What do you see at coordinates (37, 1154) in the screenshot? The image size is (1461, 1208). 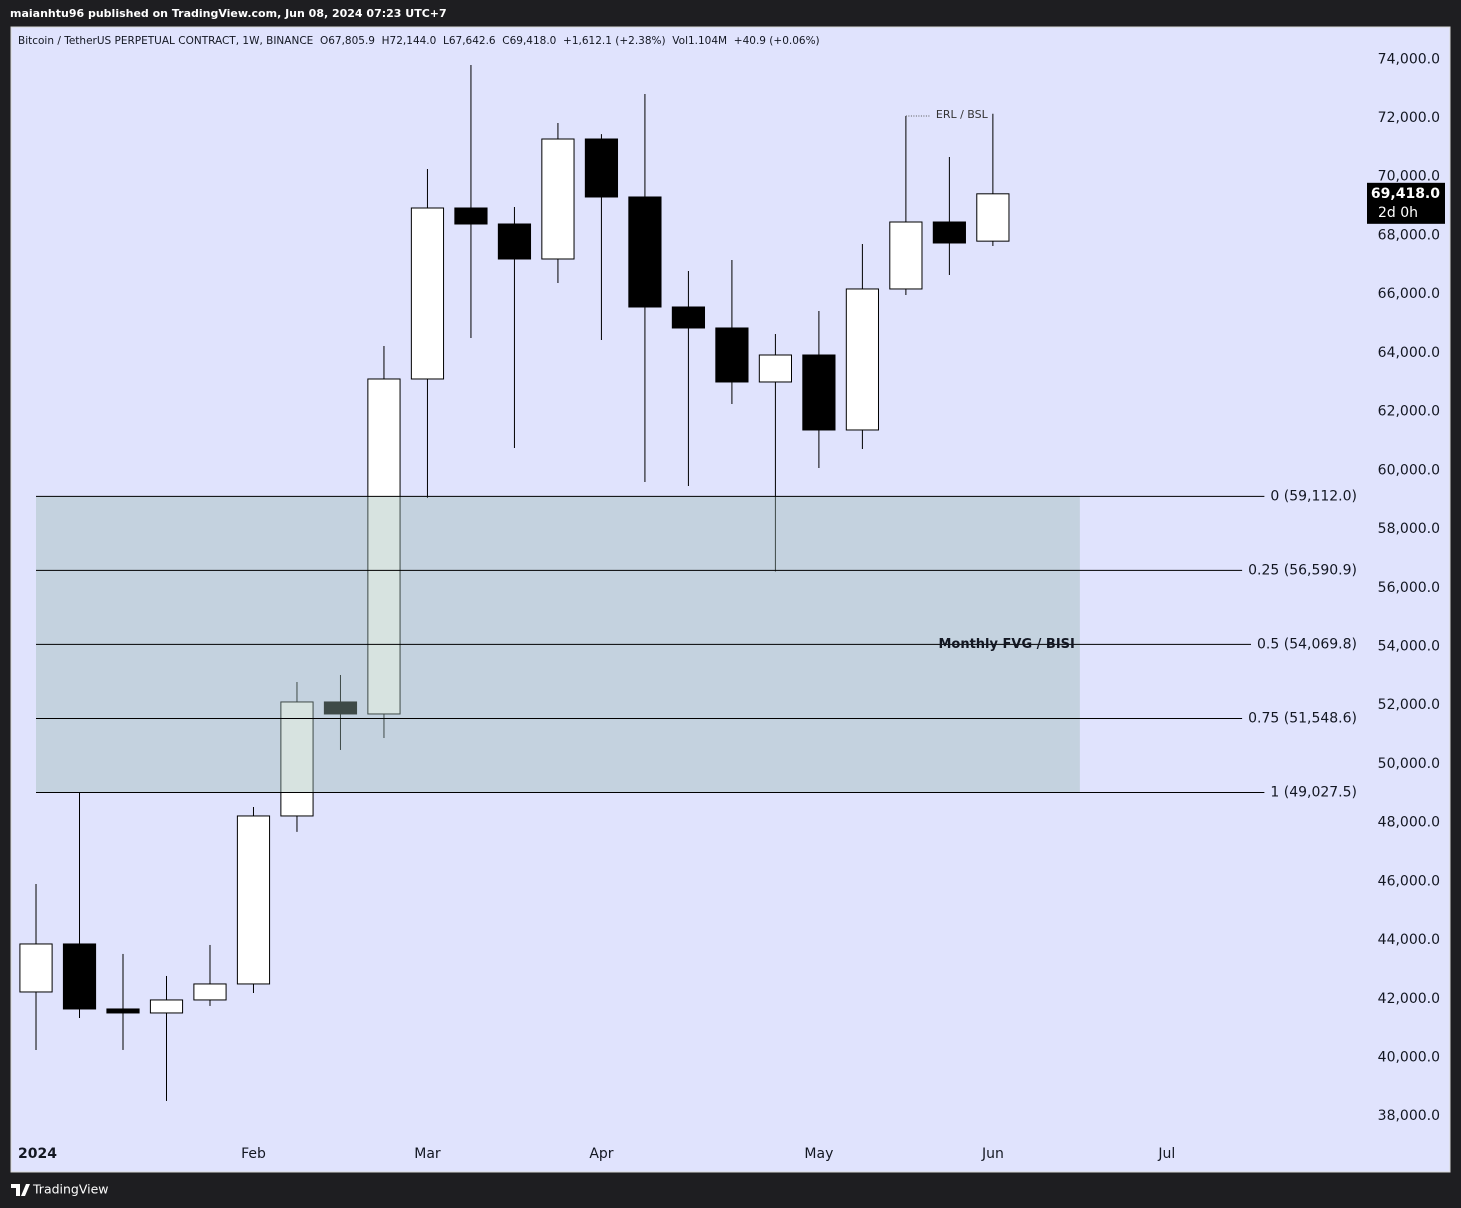 I see `x-tick-label: 2024` at bounding box center [37, 1154].